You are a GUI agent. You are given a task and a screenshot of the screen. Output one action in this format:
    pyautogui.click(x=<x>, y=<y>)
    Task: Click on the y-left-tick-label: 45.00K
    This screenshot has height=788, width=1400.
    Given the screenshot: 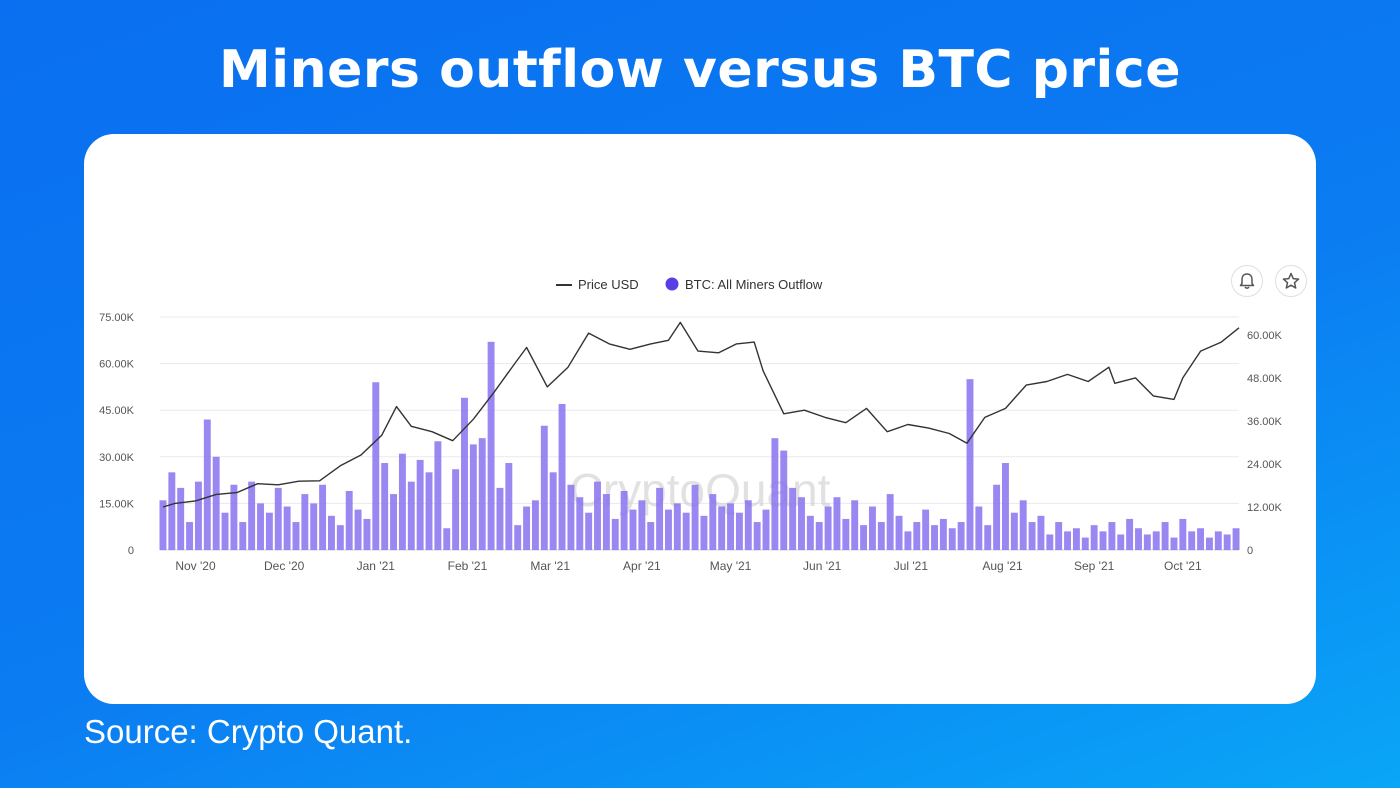 What is the action you would take?
    pyautogui.click(x=117, y=411)
    